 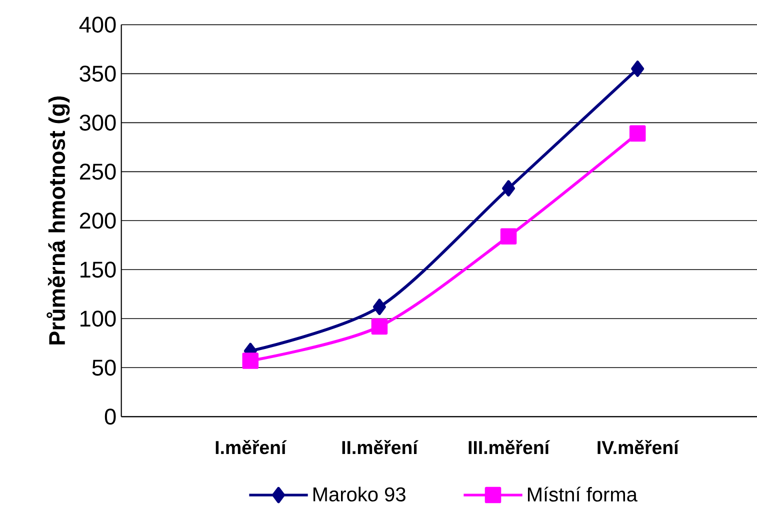 I want to click on x-tick-label: IV.měření, so click(x=639, y=447).